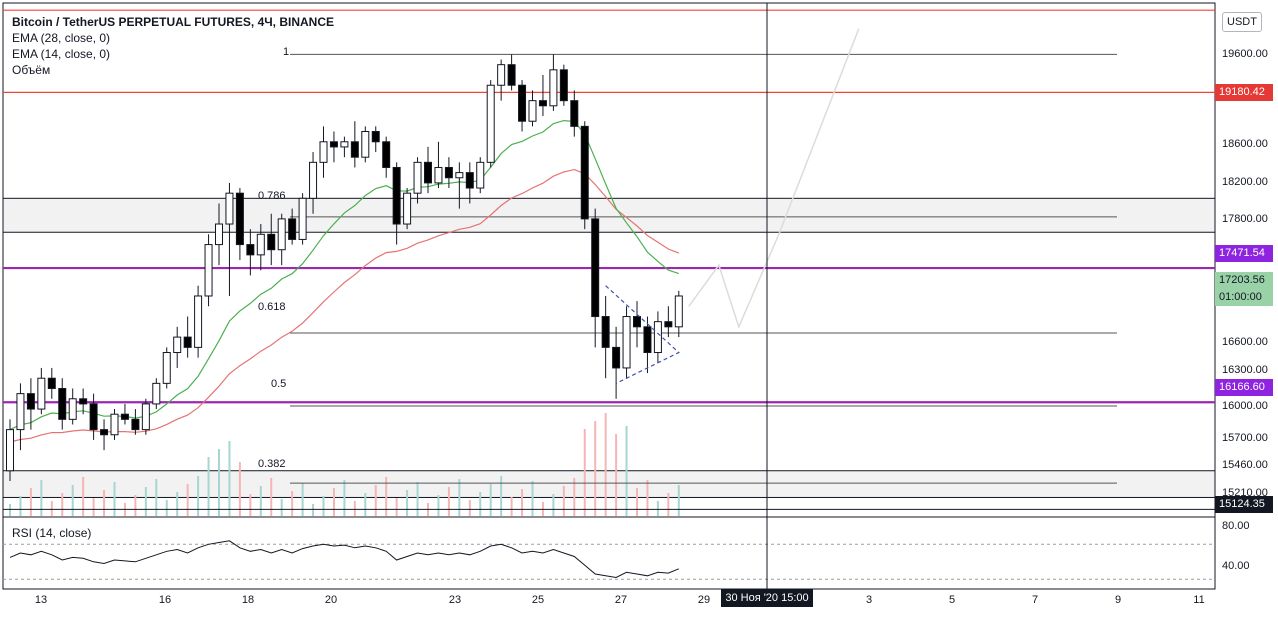 The width and height of the screenshot is (1278, 620). What do you see at coordinates (1245, 182) in the screenshot?
I see `price-tick: 18200.00` at bounding box center [1245, 182].